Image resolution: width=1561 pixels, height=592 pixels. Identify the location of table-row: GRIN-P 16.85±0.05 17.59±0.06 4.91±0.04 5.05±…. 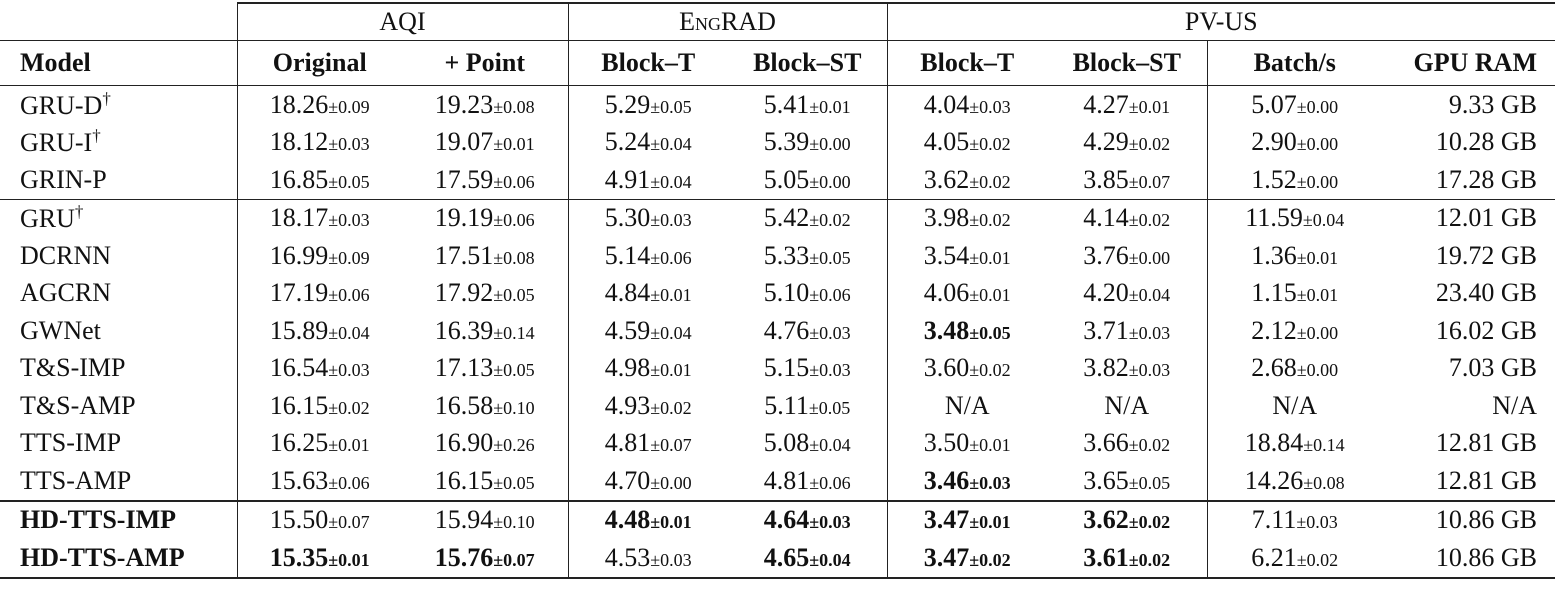
(777, 180).